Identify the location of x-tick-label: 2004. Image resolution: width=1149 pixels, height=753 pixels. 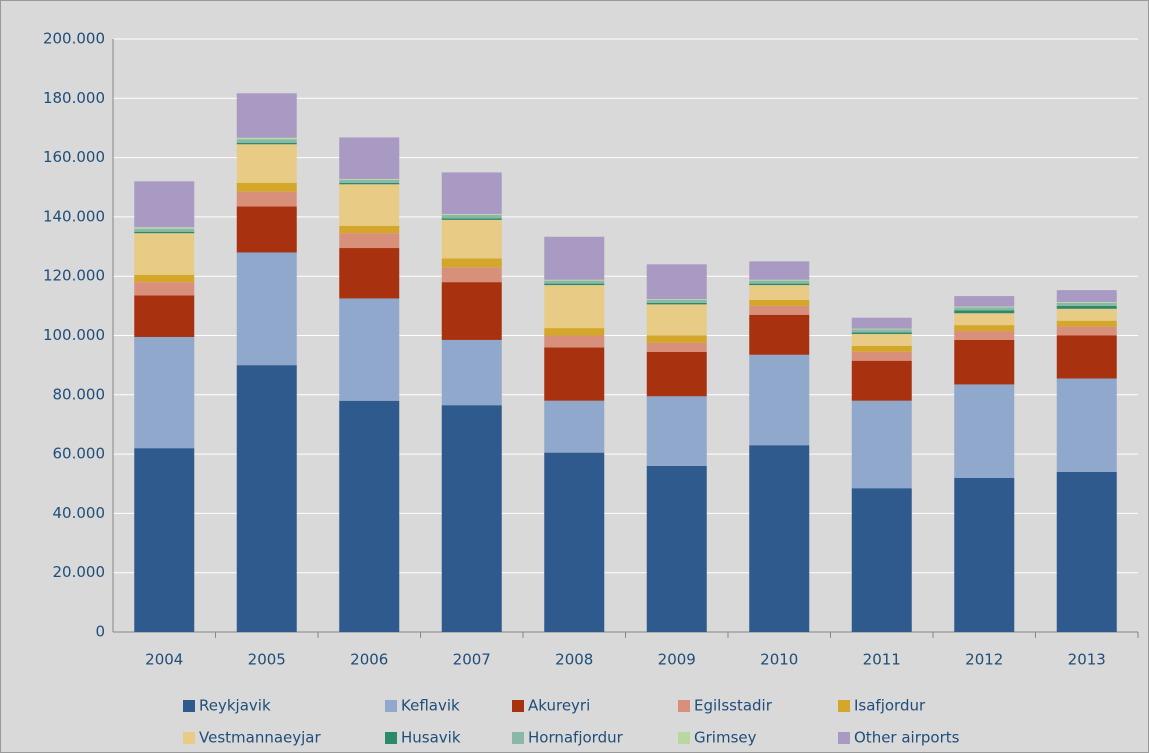
(164, 660).